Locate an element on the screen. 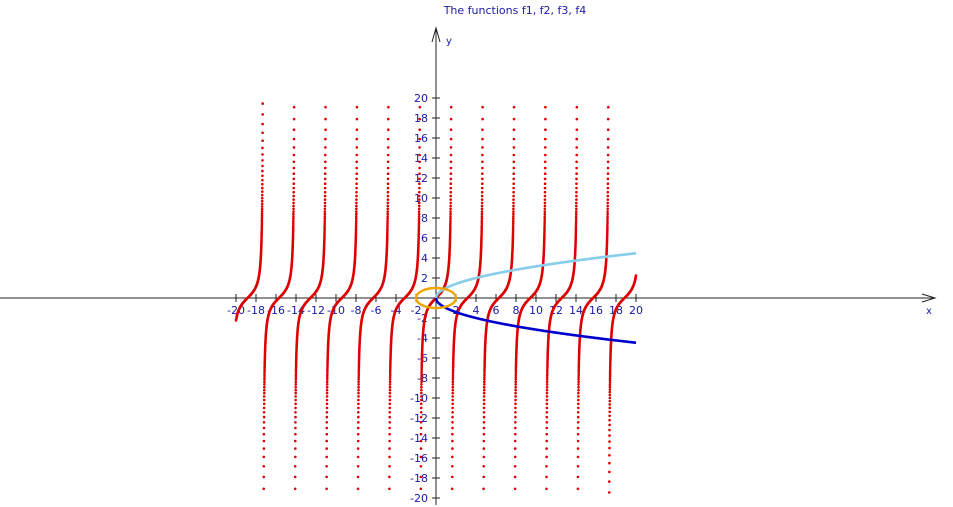  x-tick-label: 4 is located at coordinates (476, 310).